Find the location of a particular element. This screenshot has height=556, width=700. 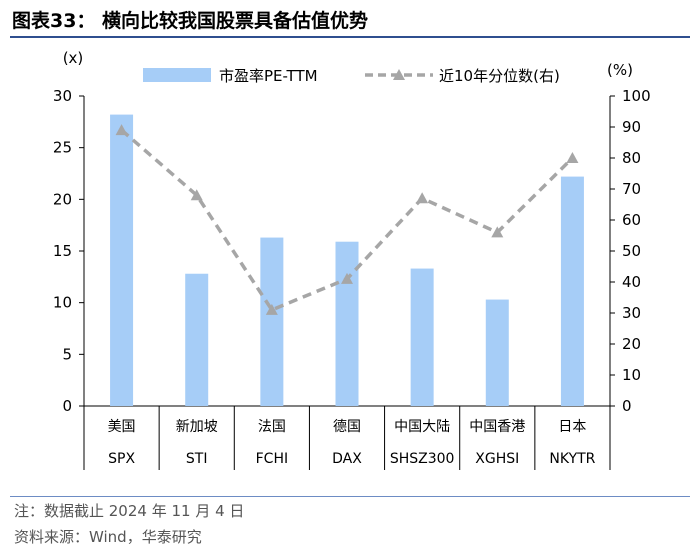

right-tick-label: 50 is located at coordinates (631, 251).